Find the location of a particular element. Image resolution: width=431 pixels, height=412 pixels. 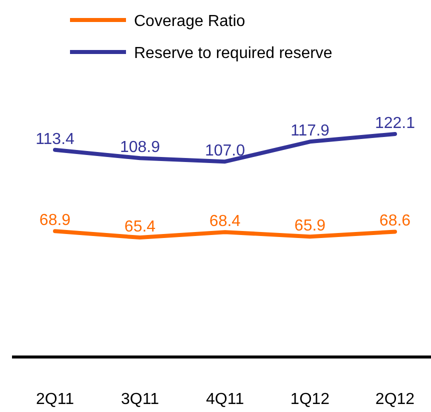

x-tick-label: 4Q11 is located at coordinates (225, 399).